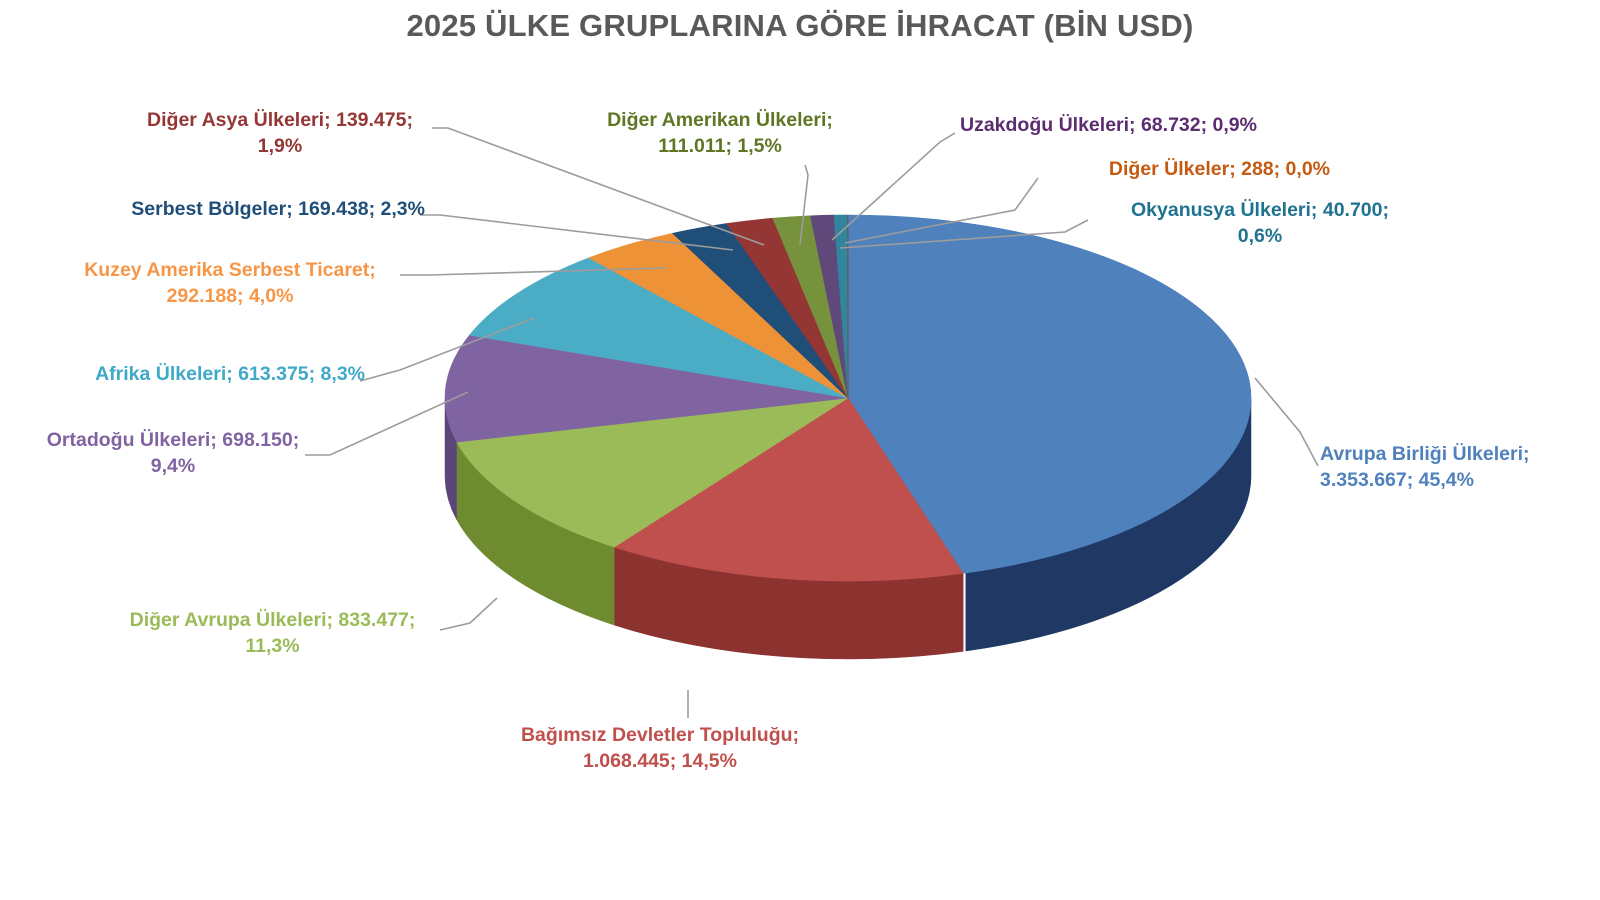  Describe the element at coordinates (1108, 125) in the screenshot. I see `slice-label-uzakdogu: Uzakdoğu Ülkeleri; 68.732; 0,9%` at that location.